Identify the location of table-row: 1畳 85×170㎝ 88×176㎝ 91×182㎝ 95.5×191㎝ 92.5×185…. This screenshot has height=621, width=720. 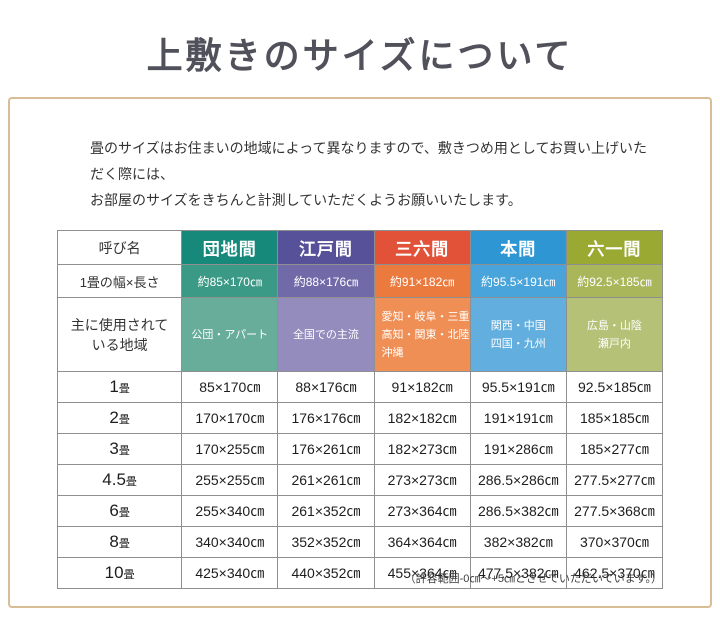
(360, 387).